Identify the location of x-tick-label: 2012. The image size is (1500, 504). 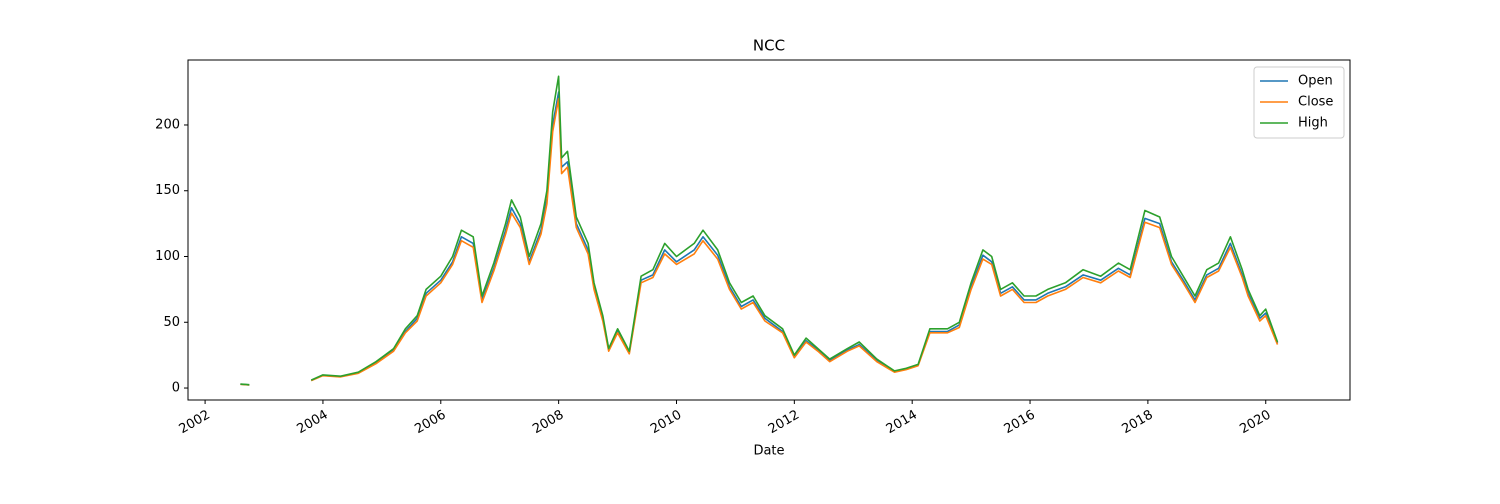
(784, 423).